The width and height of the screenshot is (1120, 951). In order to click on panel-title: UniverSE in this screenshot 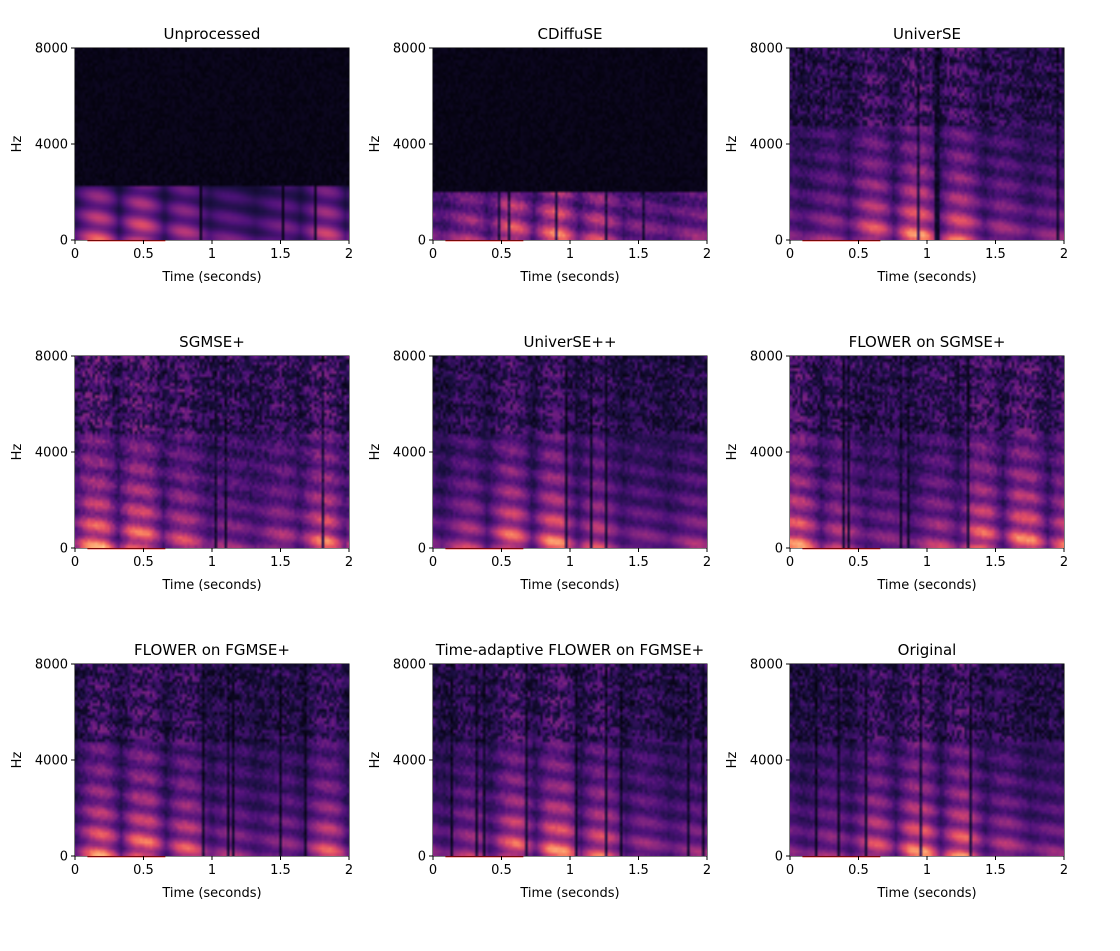, I will do `click(927, 34)`.